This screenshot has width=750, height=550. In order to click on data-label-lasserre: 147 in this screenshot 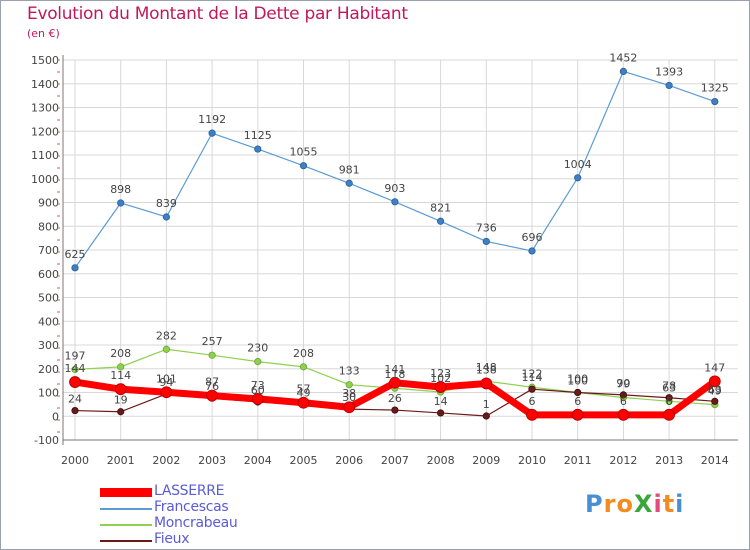, I will do `click(714, 367)`.